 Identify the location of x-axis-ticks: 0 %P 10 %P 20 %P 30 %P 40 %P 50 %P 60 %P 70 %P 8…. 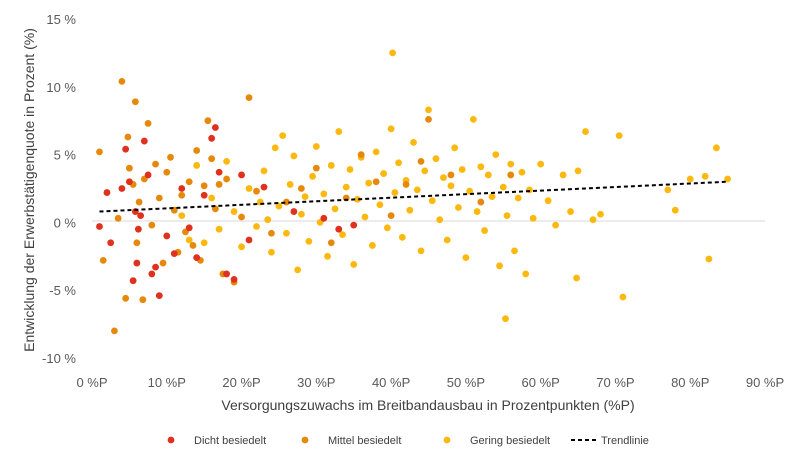
(430, 382).